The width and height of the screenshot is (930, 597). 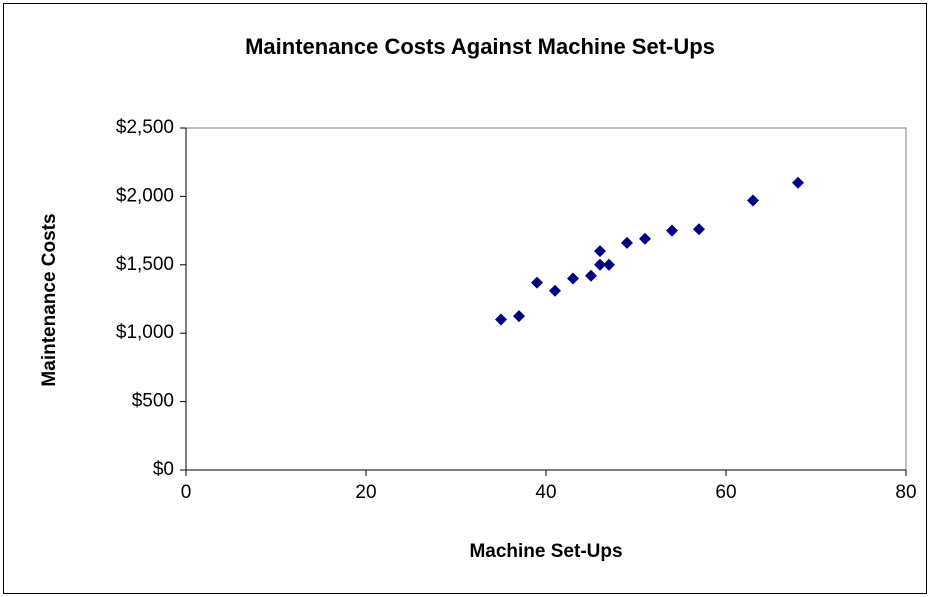 What do you see at coordinates (153, 401) in the screenshot?
I see `y-tick-label: $500` at bounding box center [153, 401].